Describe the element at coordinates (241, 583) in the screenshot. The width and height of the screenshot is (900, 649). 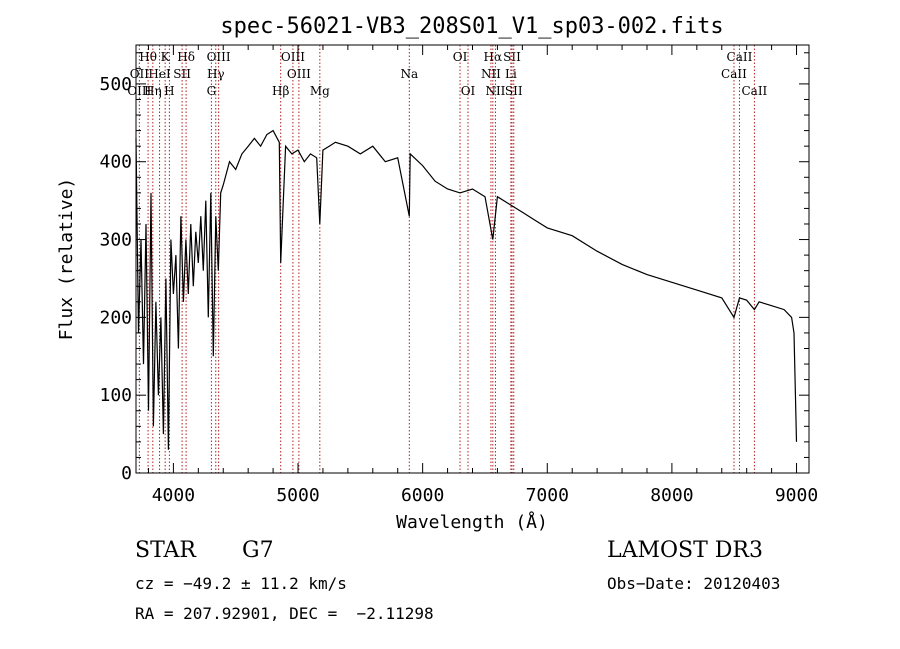
I see `redshift-readout: cz = −49.2 ± 11.2 km/s` at that location.